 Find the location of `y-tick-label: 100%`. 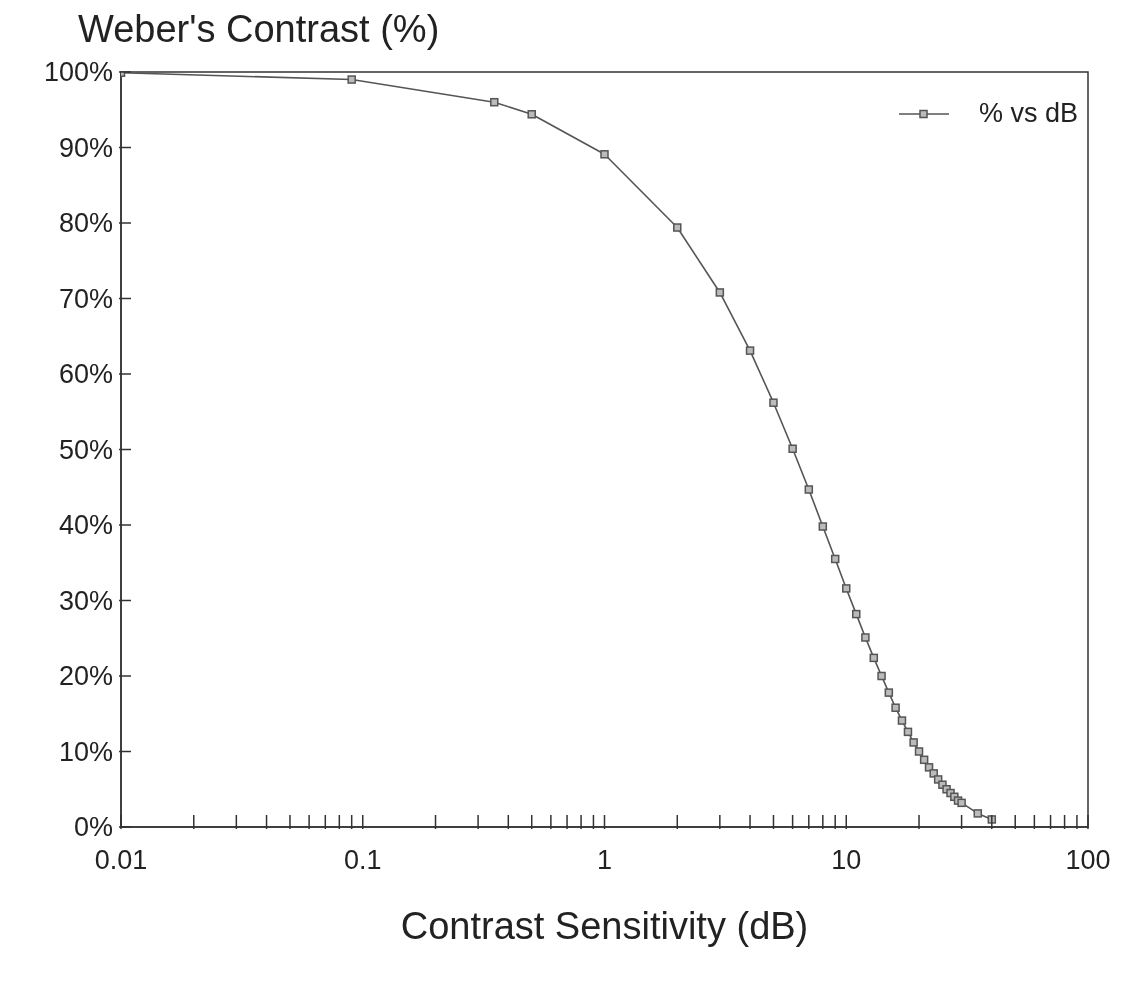

y-tick-label: 100% is located at coordinates (78, 72).